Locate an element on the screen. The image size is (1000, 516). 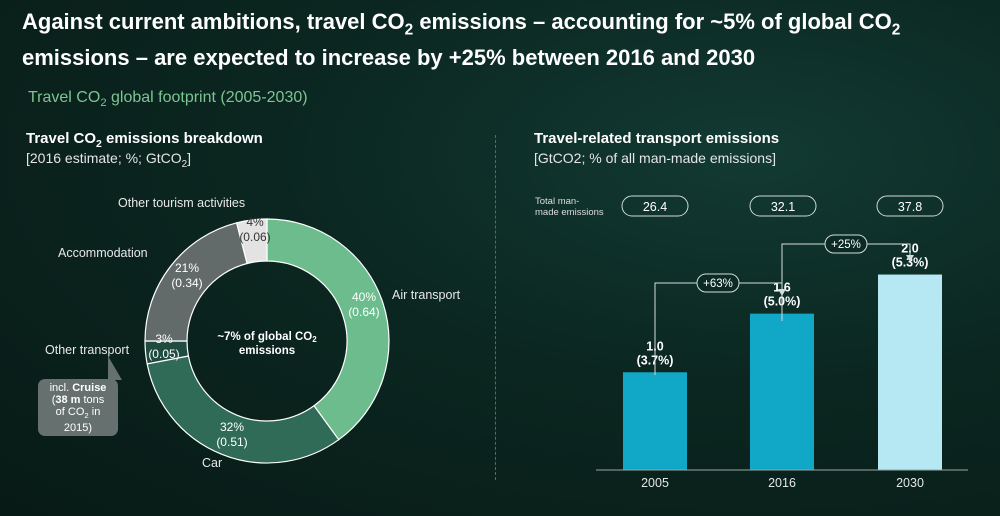
car-category-label: Car is located at coordinates (212, 463).